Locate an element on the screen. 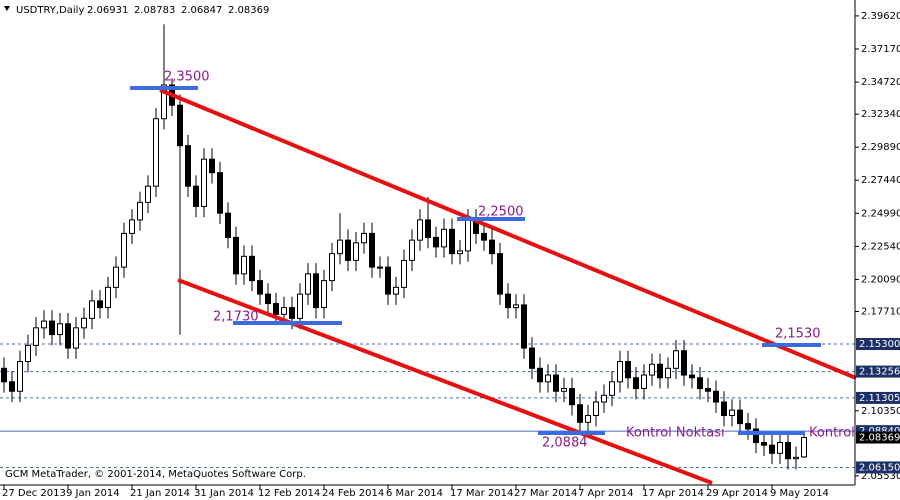 The width and height of the screenshot is (900, 500). annotation: Kontrol Noktası is located at coordinates (675, 433).